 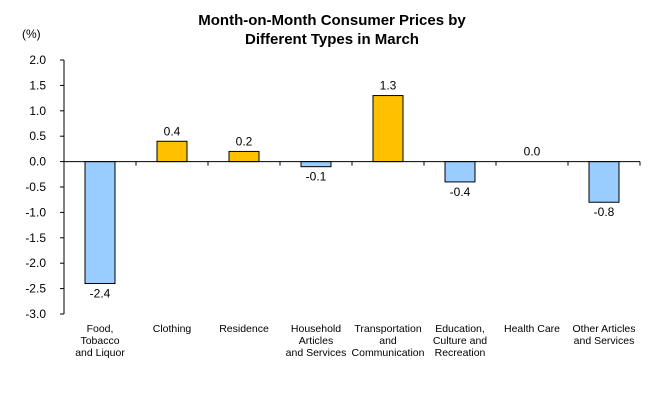 I want to click on y-tick-label: 1.0, so click(x=37, y=111).